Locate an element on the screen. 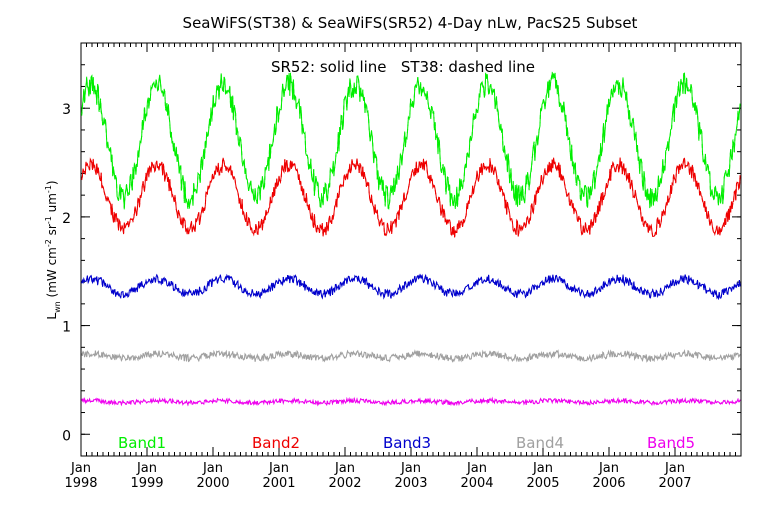 Image resolution: width=768 pixels, height=512 pixels. legend-label: Band4 is located at coordinates (540, 443).